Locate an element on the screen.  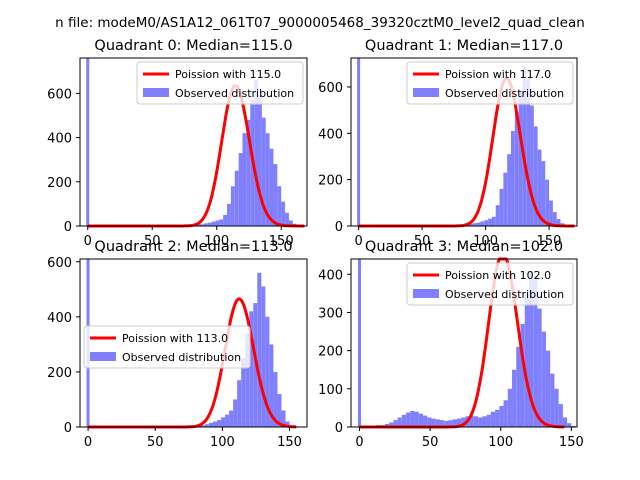
x-tick-label: 0 is located at coordinates (88, 442).